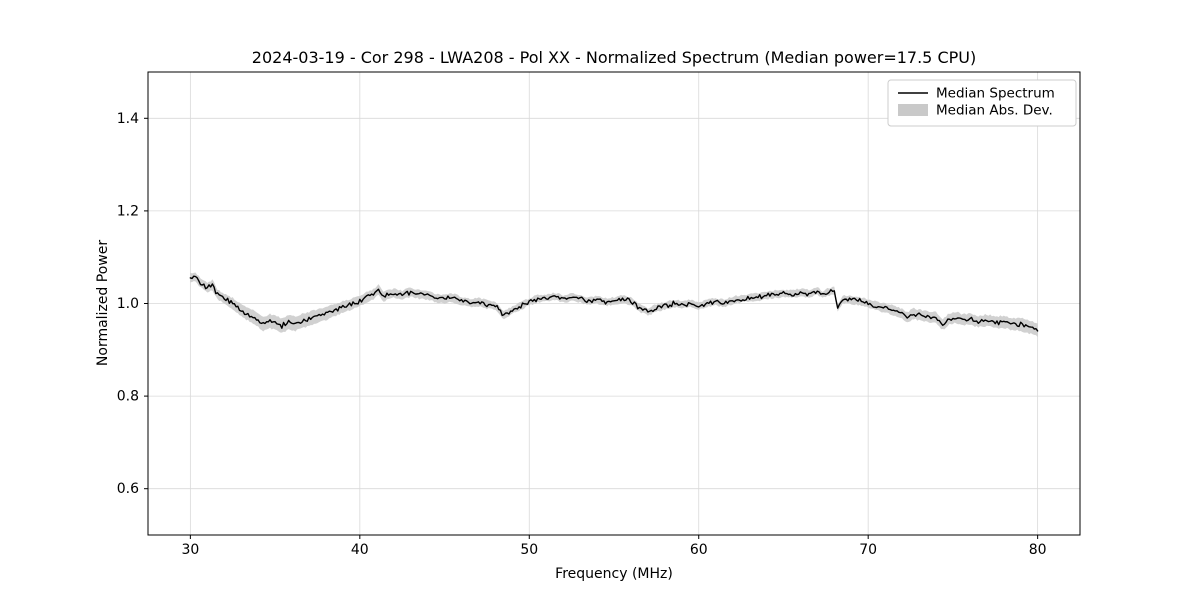  Describe the element at coordinates (868, 550) in the screenshot. I see `x-tick-label: 70` at that location.